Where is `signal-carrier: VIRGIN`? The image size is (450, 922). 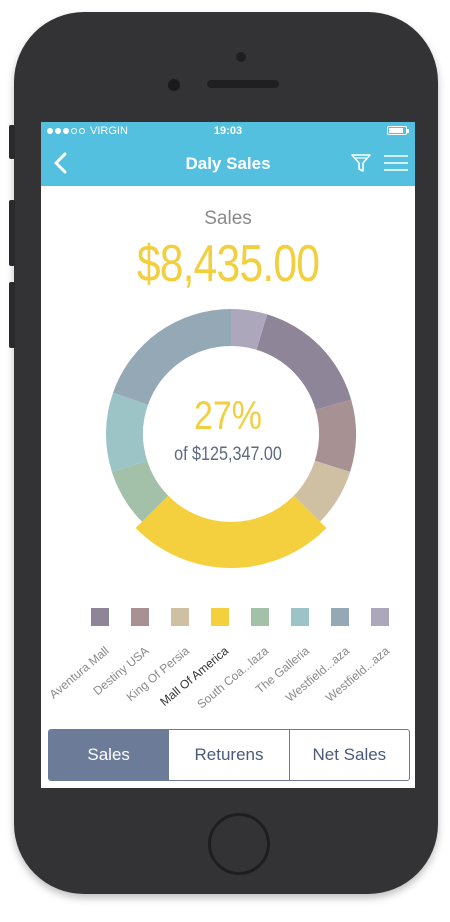 signal-carrier: VIRGIN is located at coordinates (87, 131).